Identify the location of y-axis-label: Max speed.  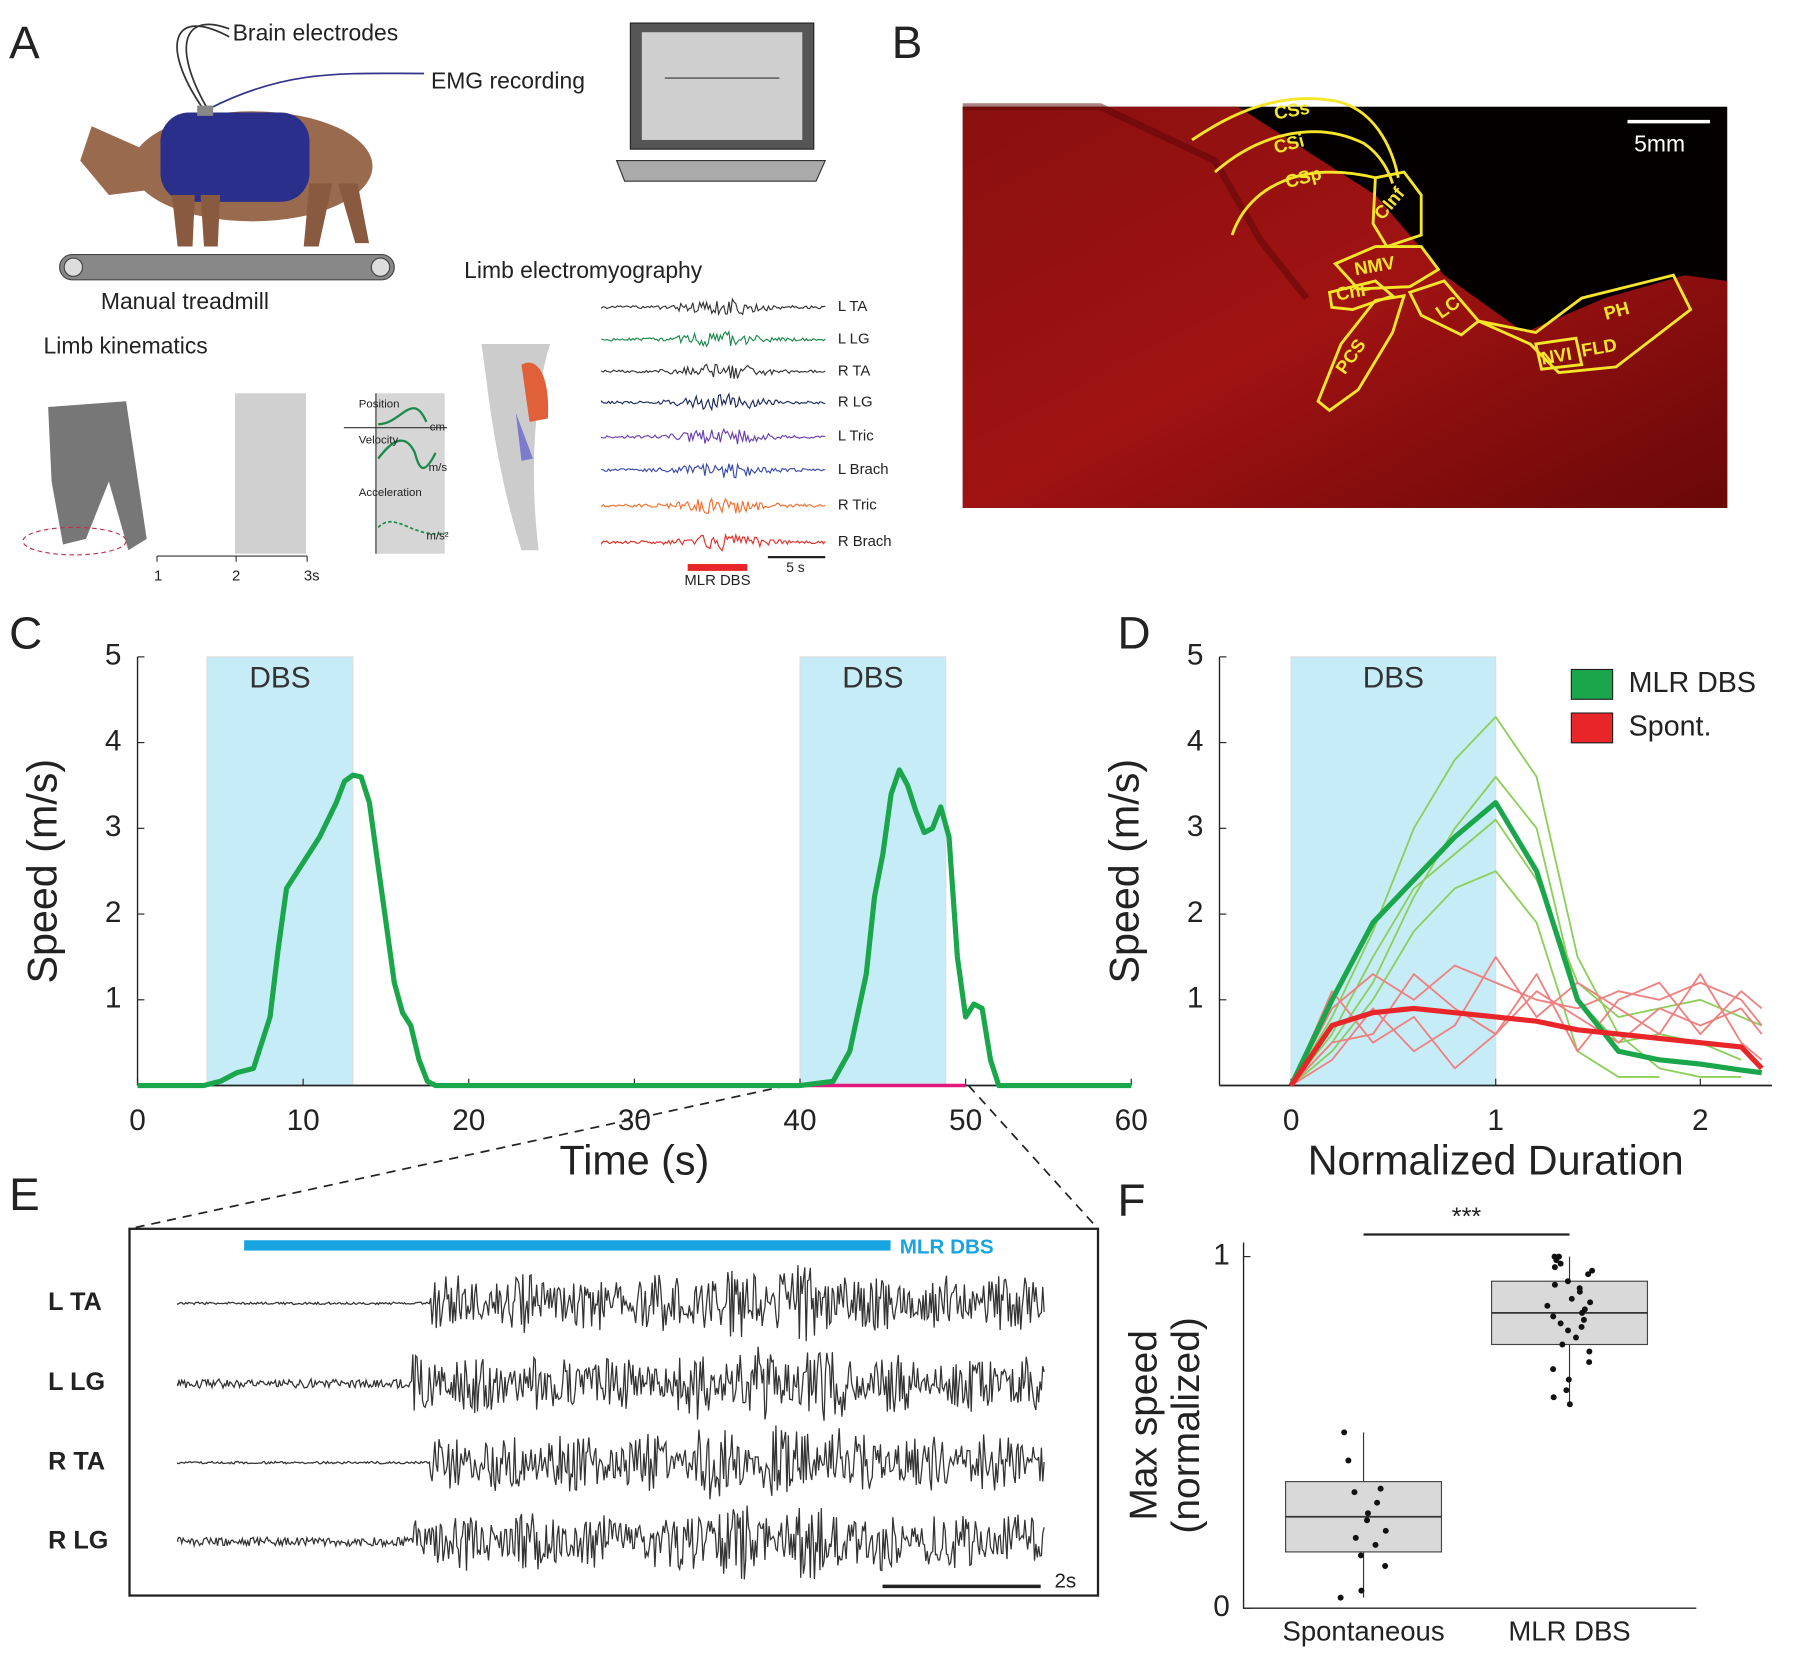
(1143, 1425).